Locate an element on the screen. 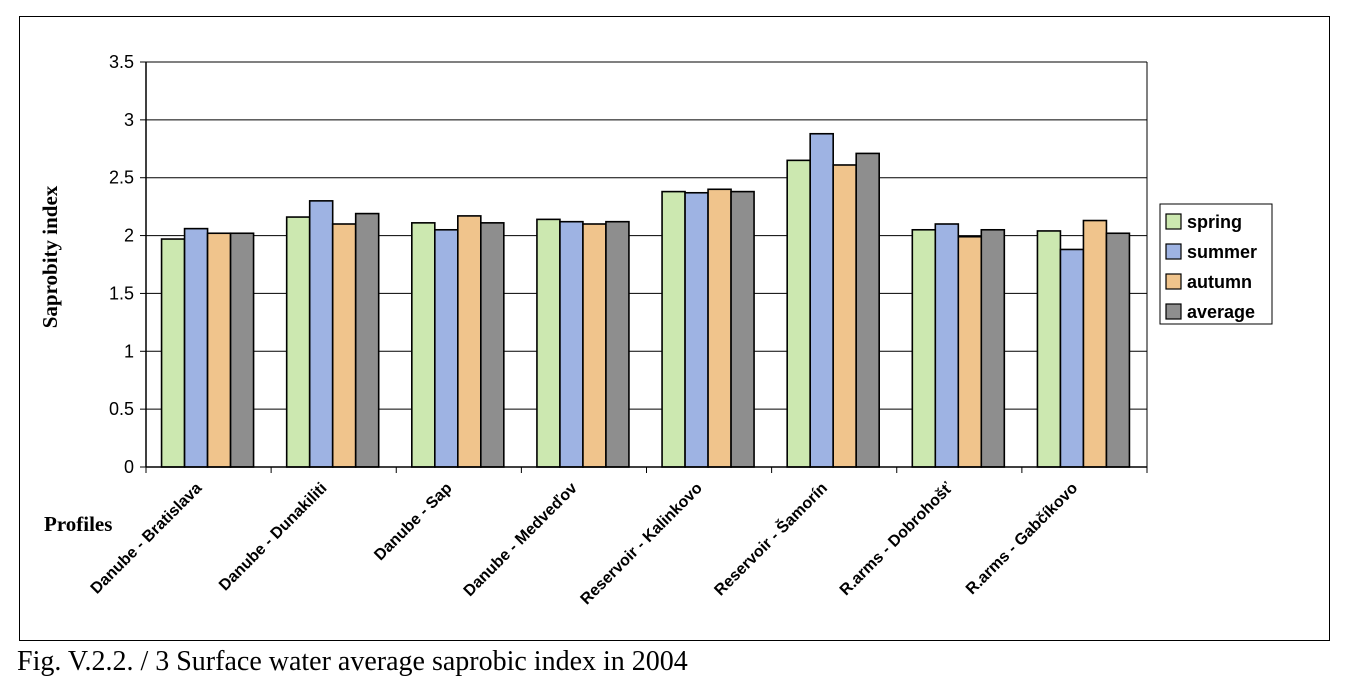 The image size is (1351, 698). legend-swatch-spring is located at coordinates (1173, 221).